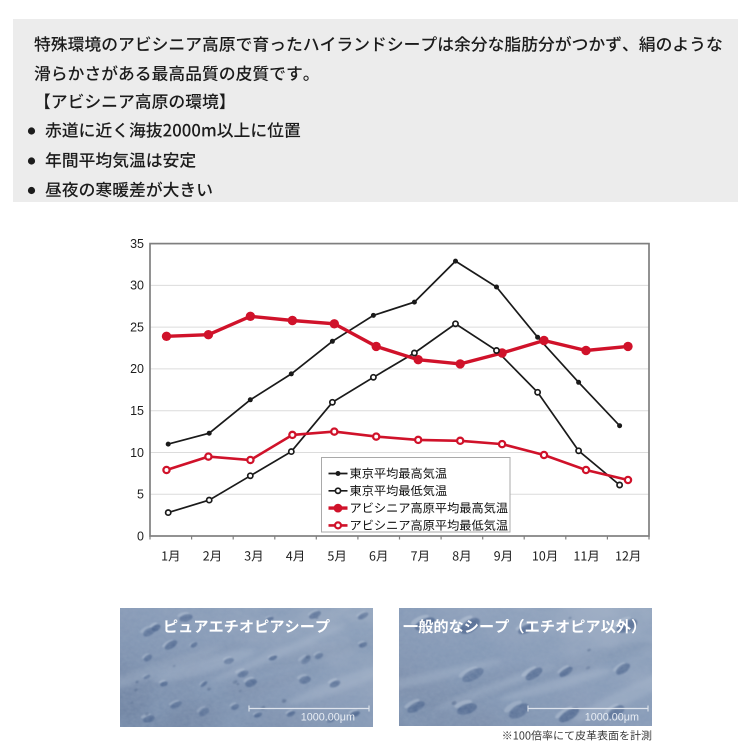 This screenshot has height=750, width=750. Describe the element at coordinates (140, 495) in the screenshot. I see `svg-text: 5` at that location.